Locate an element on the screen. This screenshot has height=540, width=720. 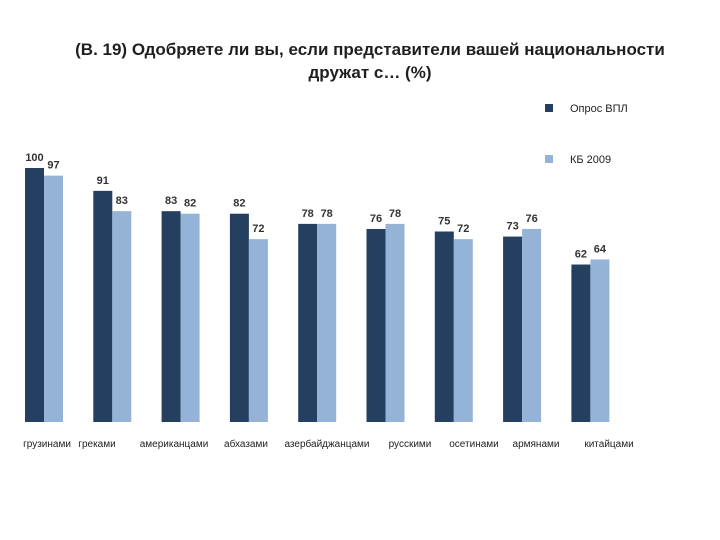
bar-грузинами-series-2 is located at coordinates (53, 298).